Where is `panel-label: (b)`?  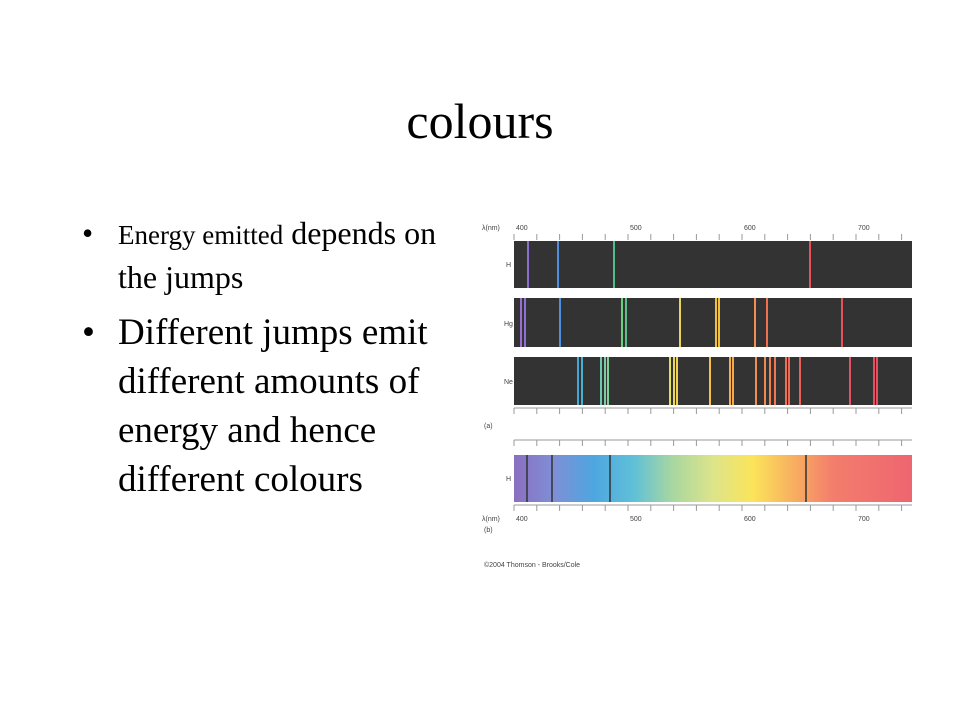 panel-label: (b) is located at coordinates (488, 530).